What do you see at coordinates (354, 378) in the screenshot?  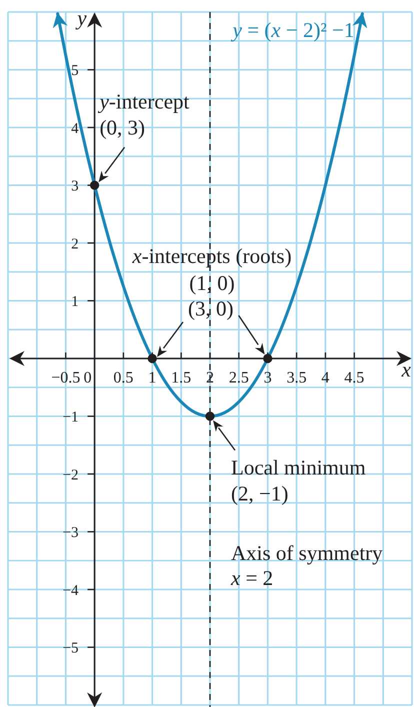 I see `x-tick-label: 4.5` at bounding box center [354, 378].